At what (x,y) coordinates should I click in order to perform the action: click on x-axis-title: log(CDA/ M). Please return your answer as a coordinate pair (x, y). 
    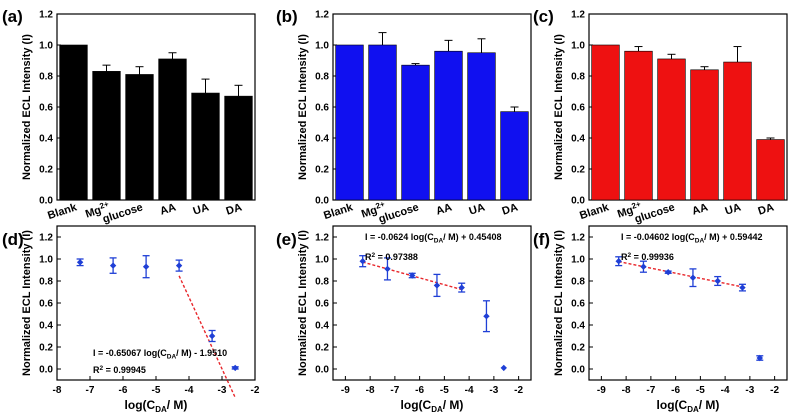
    Looking at the image, I should click on (432, 406).